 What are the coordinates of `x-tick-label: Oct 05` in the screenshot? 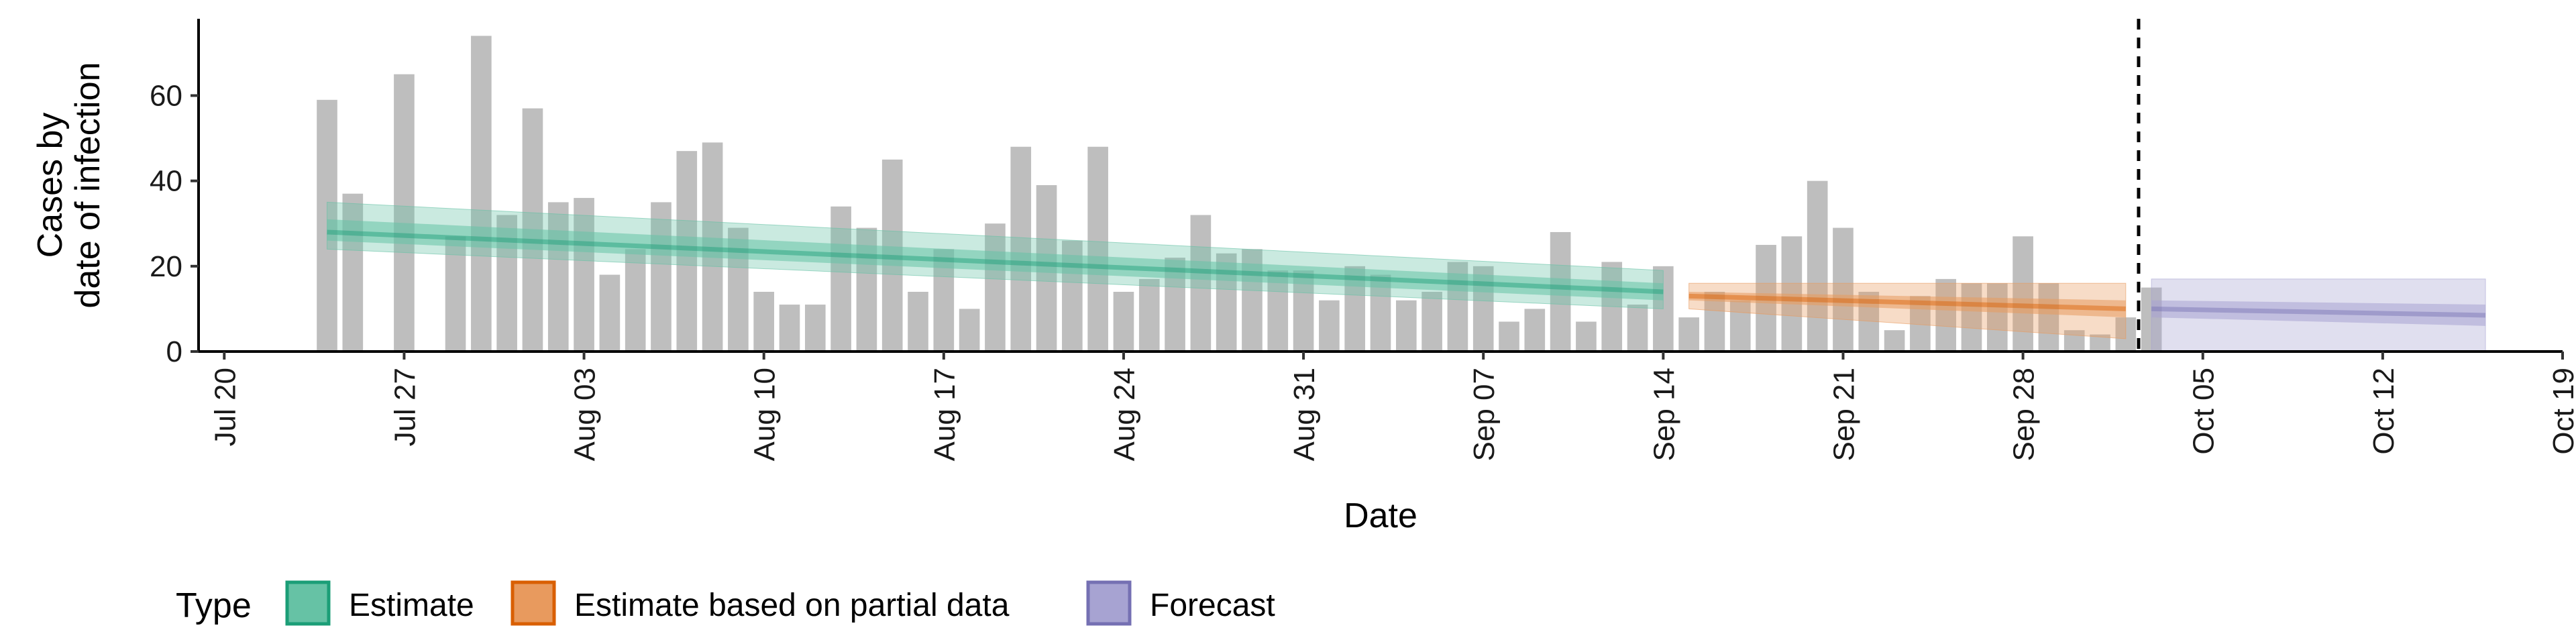 It's located at (2204, 411).